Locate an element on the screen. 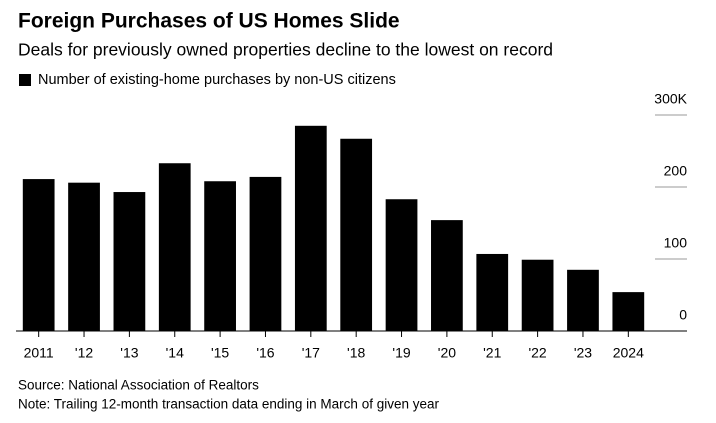 The height and width of the screenshot is (423, 716). x-tick-label: '18 is located at coordinates (356, 353).